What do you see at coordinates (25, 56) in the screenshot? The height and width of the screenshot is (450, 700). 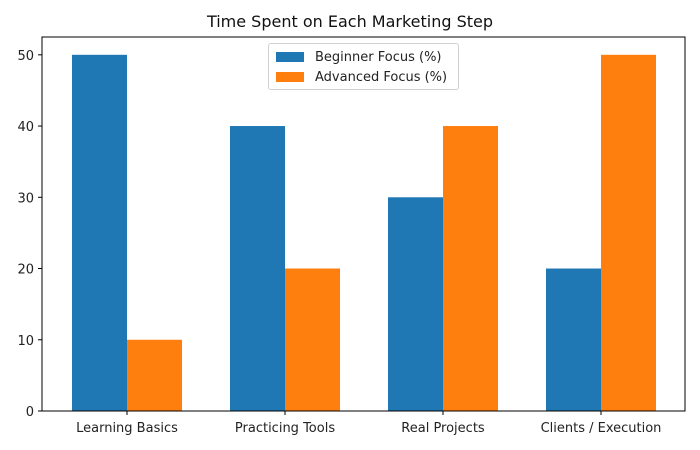 I see `y-tick-label: 50` at bounding box center [25, 56].